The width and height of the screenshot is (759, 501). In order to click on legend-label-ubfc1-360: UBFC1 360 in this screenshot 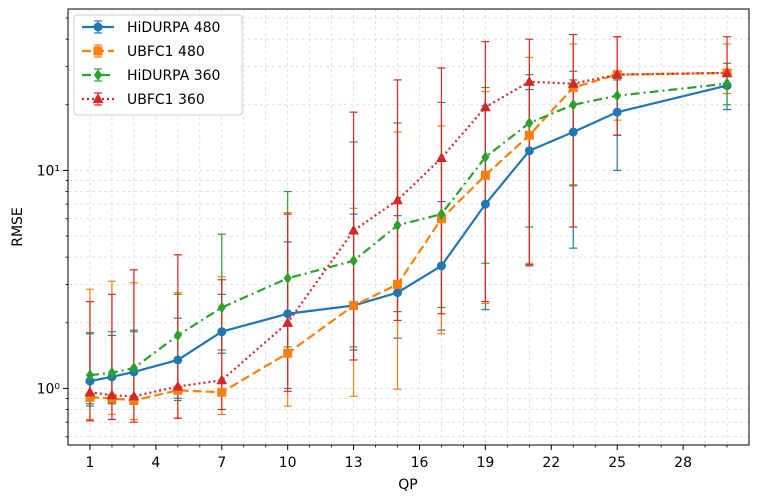, I will do `click(166, 100)`.